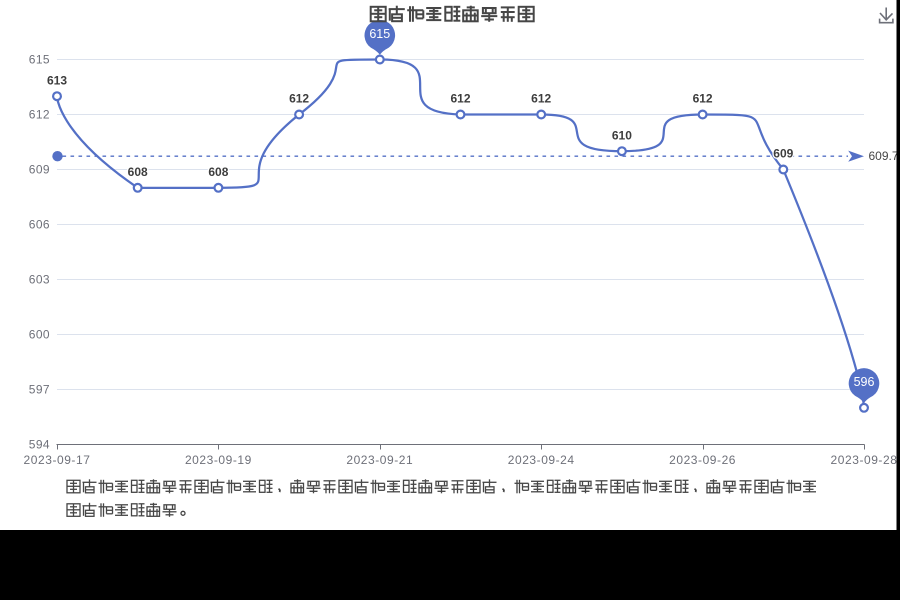 The height and width of the screenshot is (600, 900). Describe the element at coordinates (39, 390) in the screenshot. I see `svg-text: 597` at that location.